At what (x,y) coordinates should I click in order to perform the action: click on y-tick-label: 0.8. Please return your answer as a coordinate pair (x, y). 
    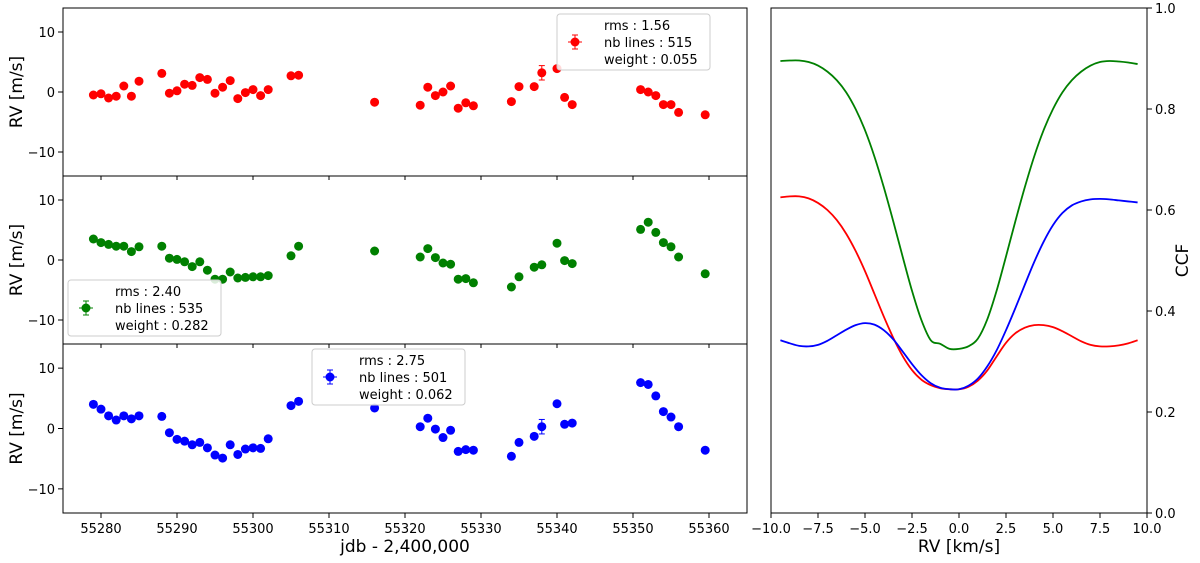
    Looking at the image, I should click on (1165, 110).